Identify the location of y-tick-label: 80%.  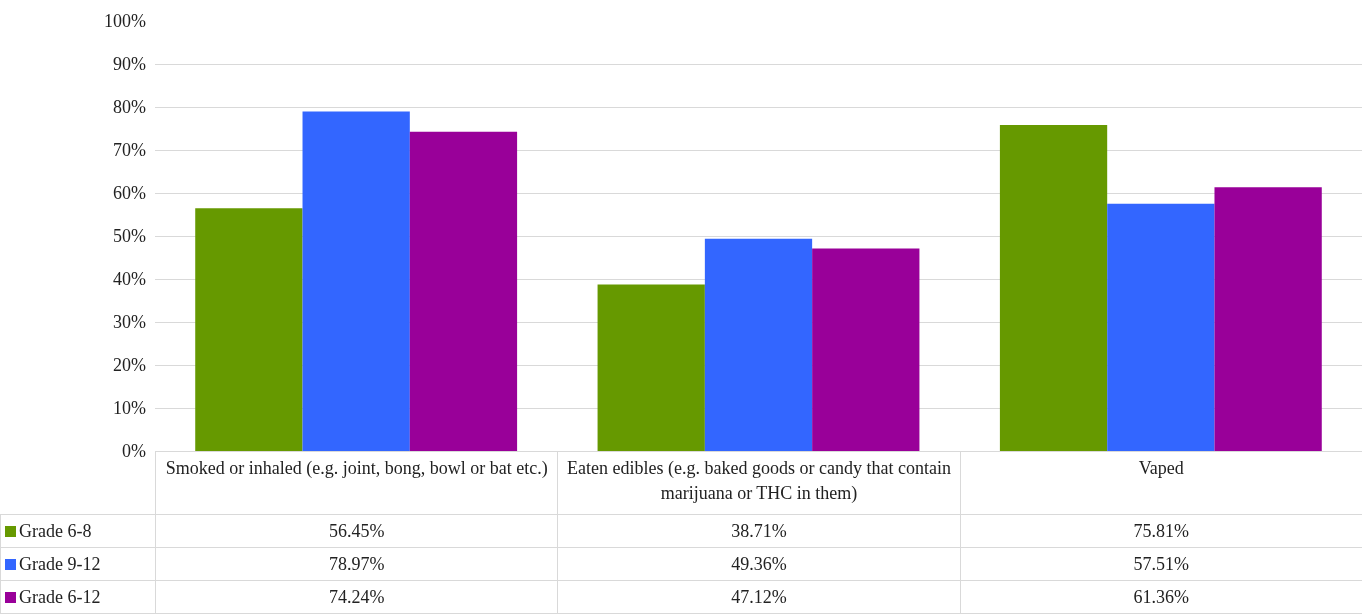
(129, 107).